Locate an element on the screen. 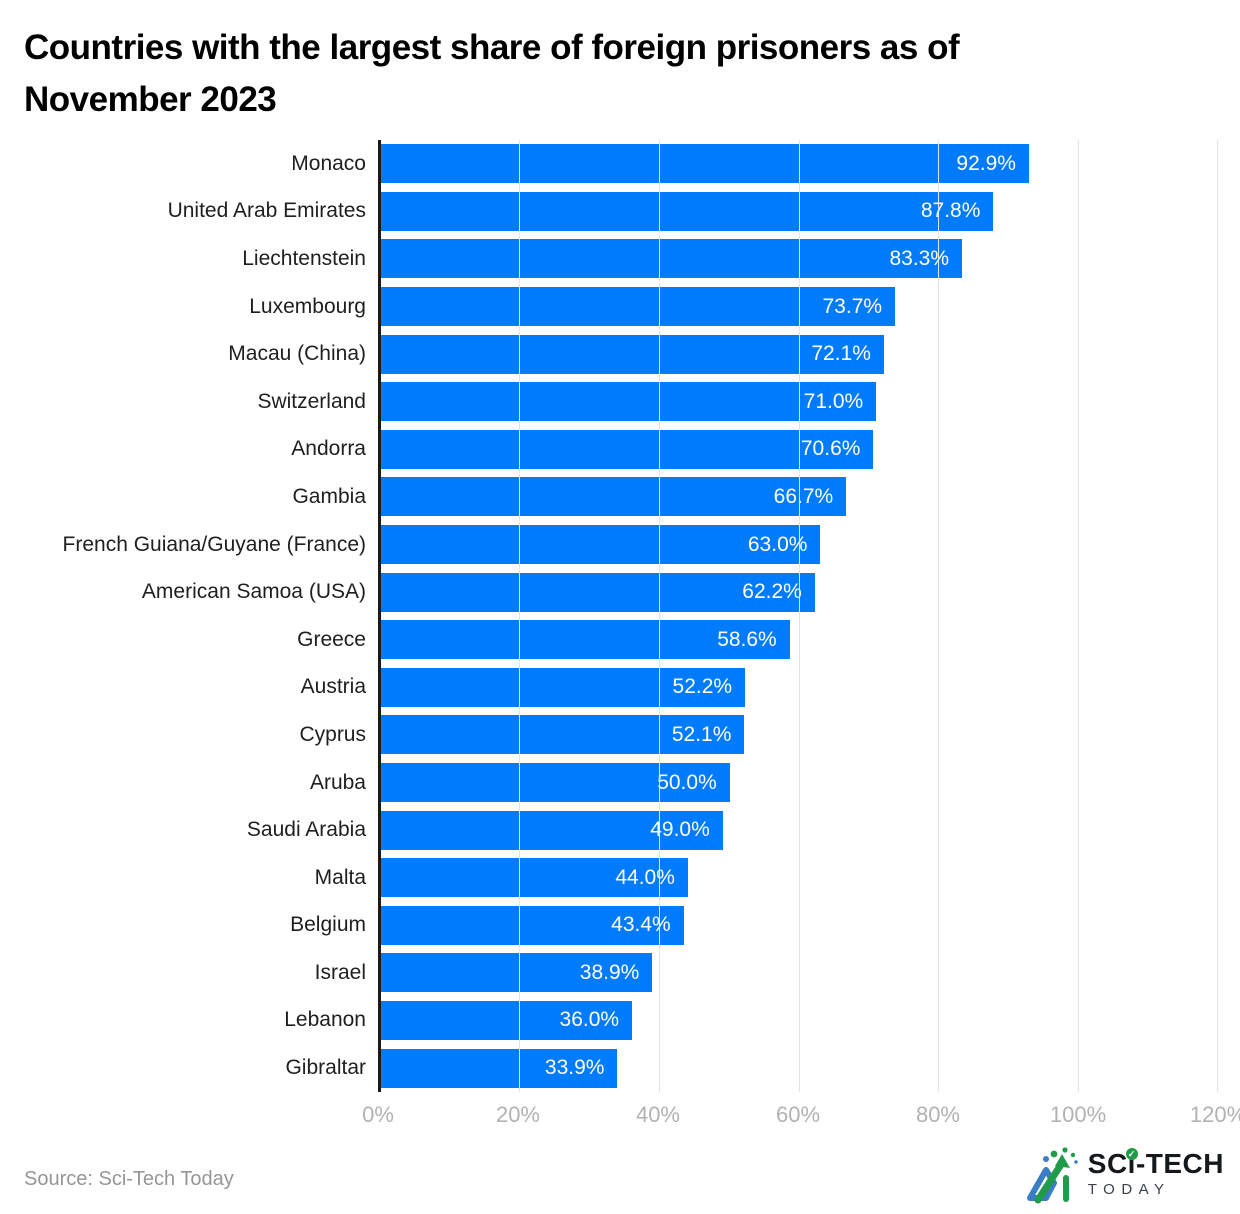  logo-text: SC i ✓ -TECH TODAY is located at coordinates (1155, 1174).